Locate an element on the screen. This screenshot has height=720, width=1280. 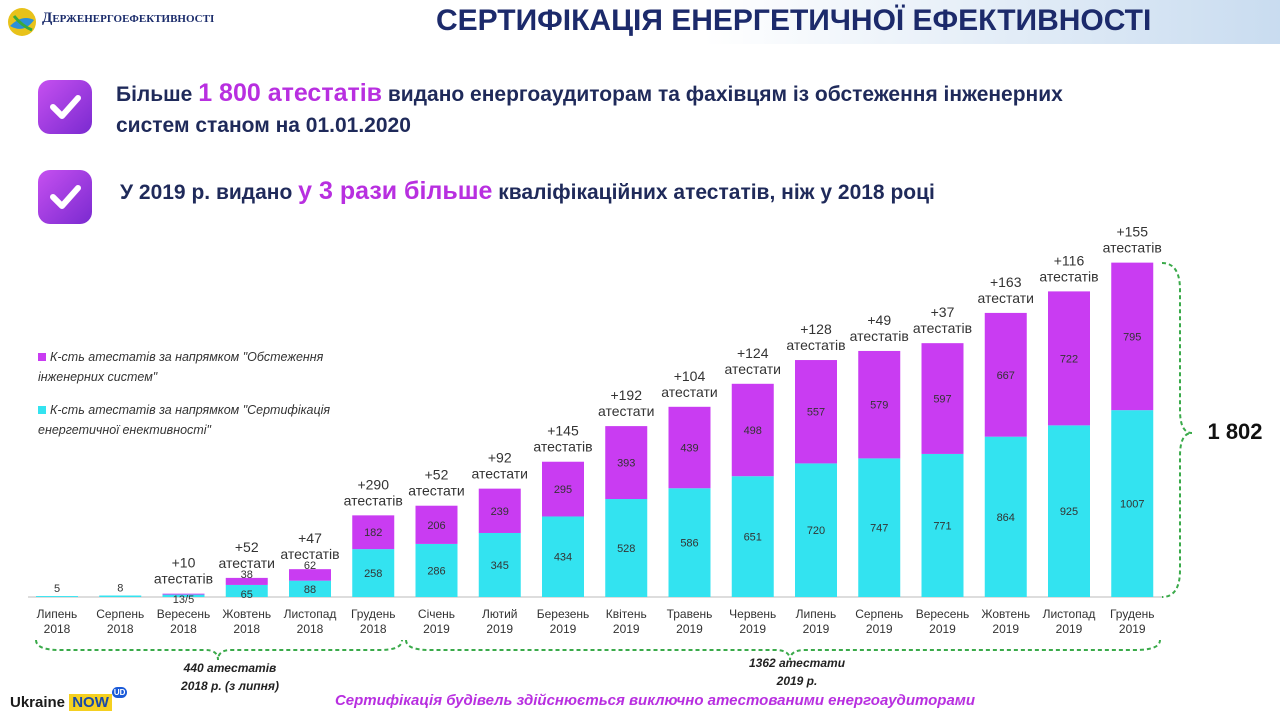
increment-label: +37 атестатів is located at coordinates (942, 320).